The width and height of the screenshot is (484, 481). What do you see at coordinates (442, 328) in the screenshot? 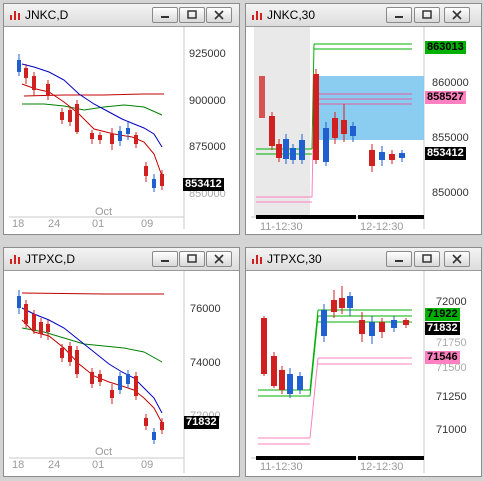
I see `last-price-tag: 71832` at bounding box center [442, 328].